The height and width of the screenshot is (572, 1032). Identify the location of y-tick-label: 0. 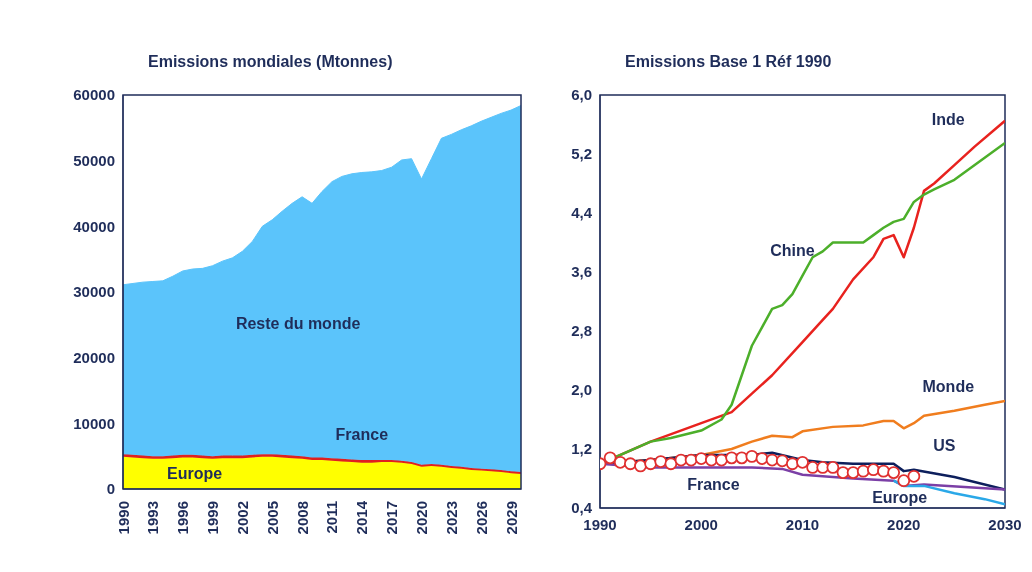
(110, 489).